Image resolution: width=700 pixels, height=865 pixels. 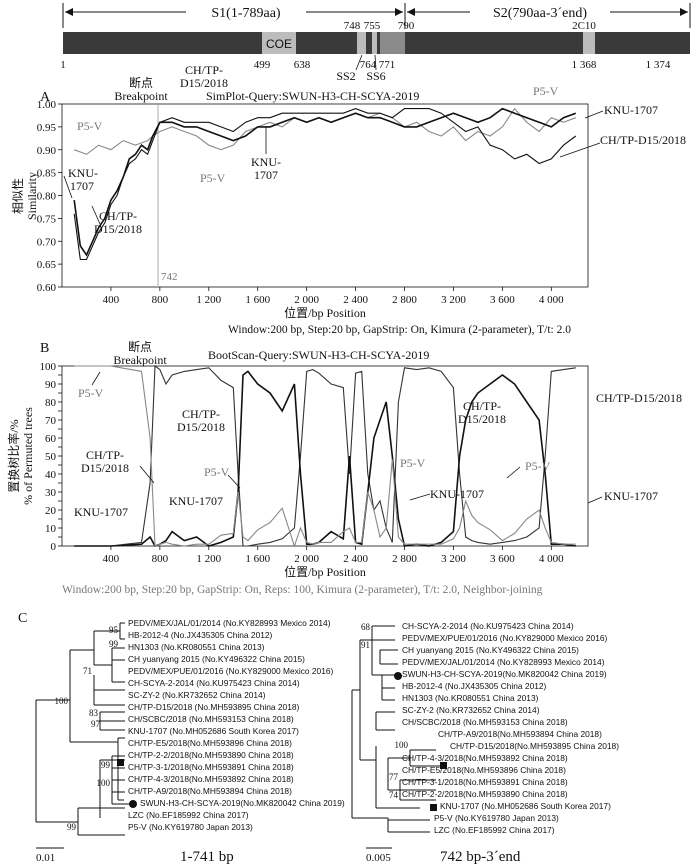 I want to click on right-taxon: P5-V (No.KY619780 Japan 2013), so click(x=496, y=818).